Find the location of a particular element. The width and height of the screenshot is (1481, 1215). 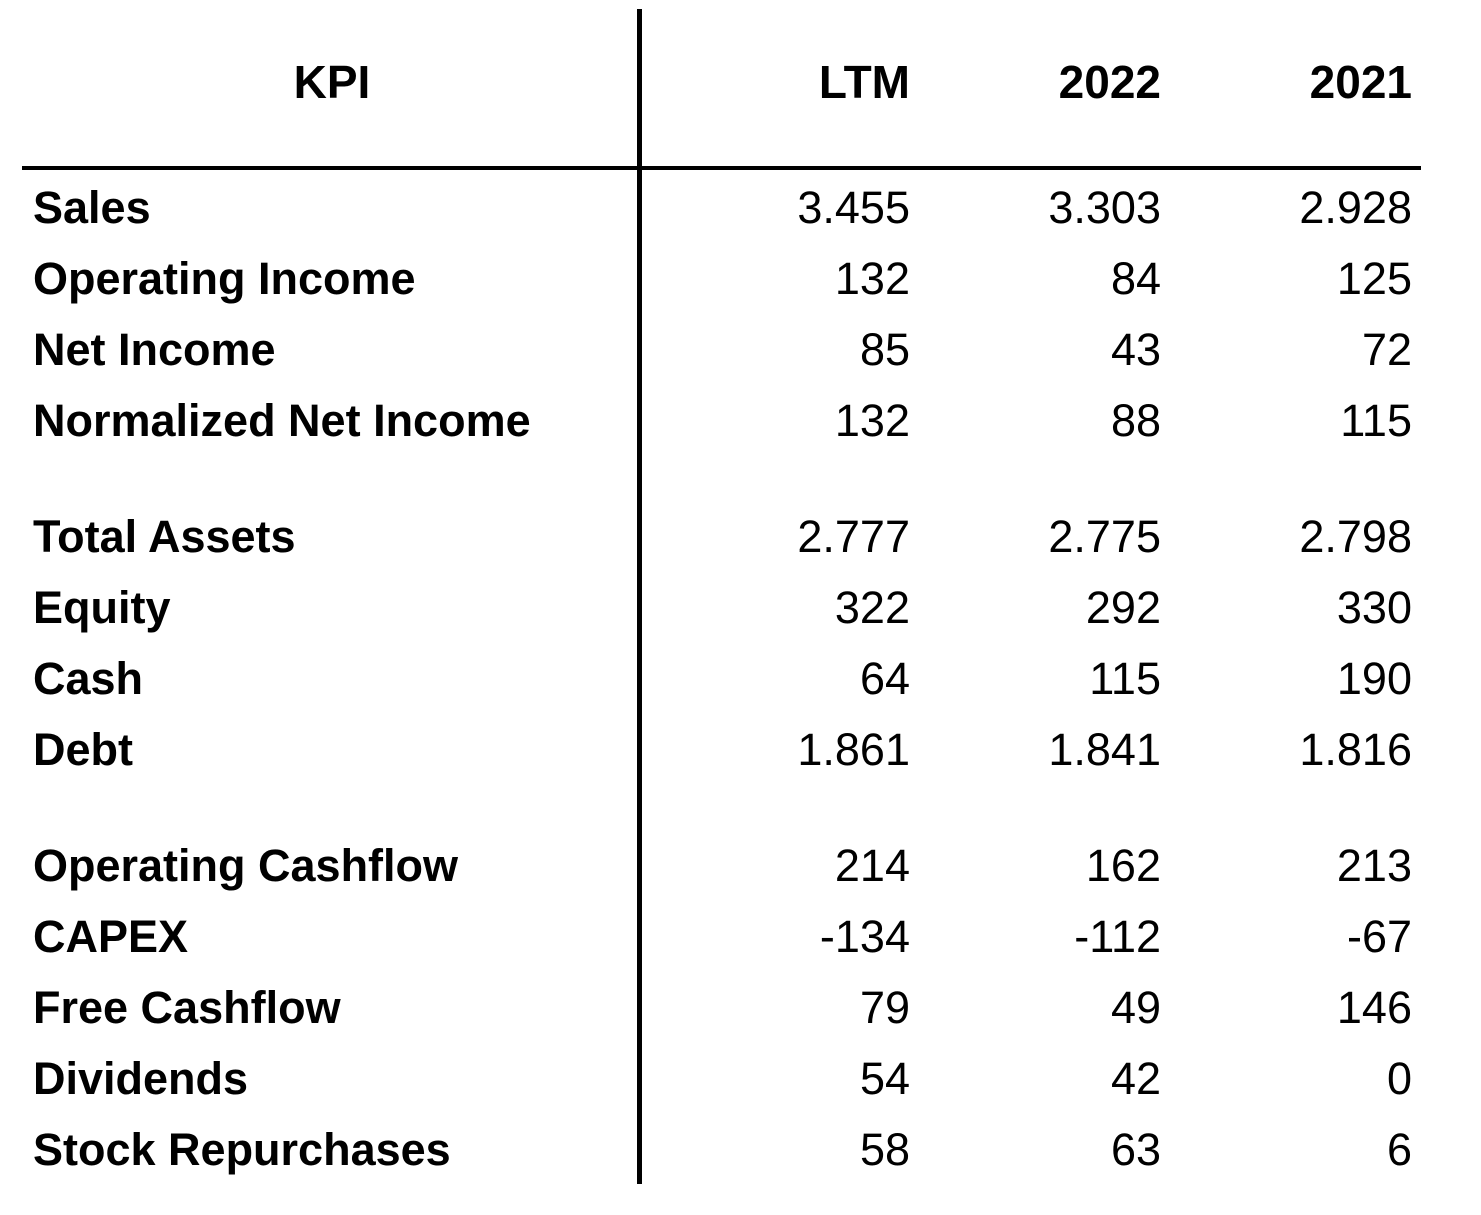

header-ltm: LTM is located at coordinates (864, 82).